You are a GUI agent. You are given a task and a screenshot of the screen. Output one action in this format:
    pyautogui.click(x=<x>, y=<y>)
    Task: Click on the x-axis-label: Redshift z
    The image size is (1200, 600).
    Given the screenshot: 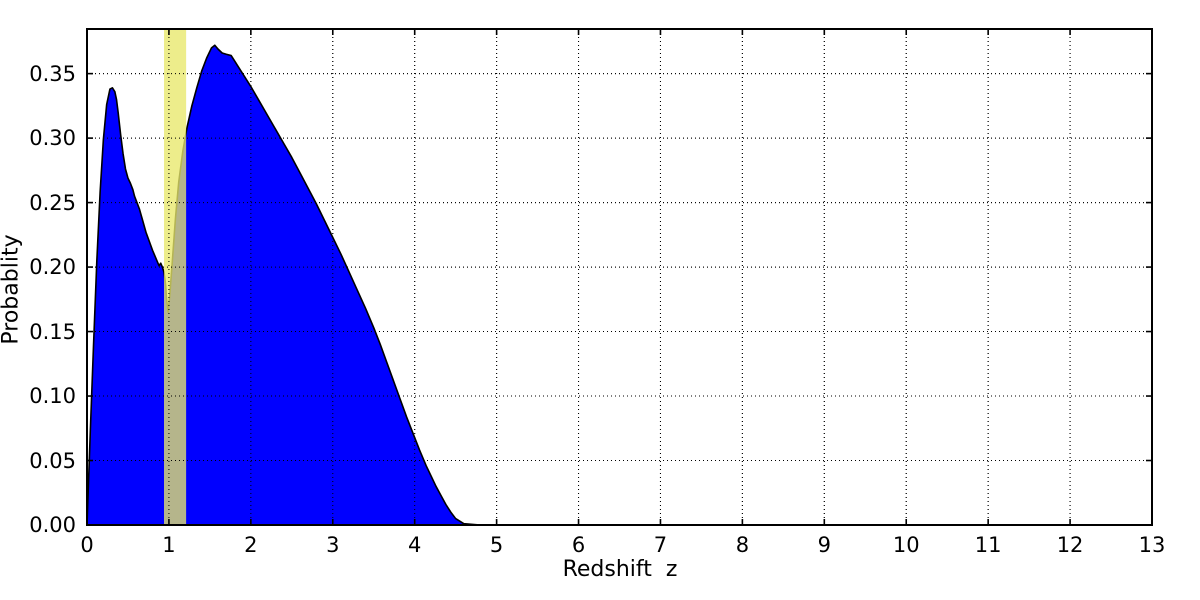 What is the action you would take?
    pyautogui.click(x=620, y=569)
    